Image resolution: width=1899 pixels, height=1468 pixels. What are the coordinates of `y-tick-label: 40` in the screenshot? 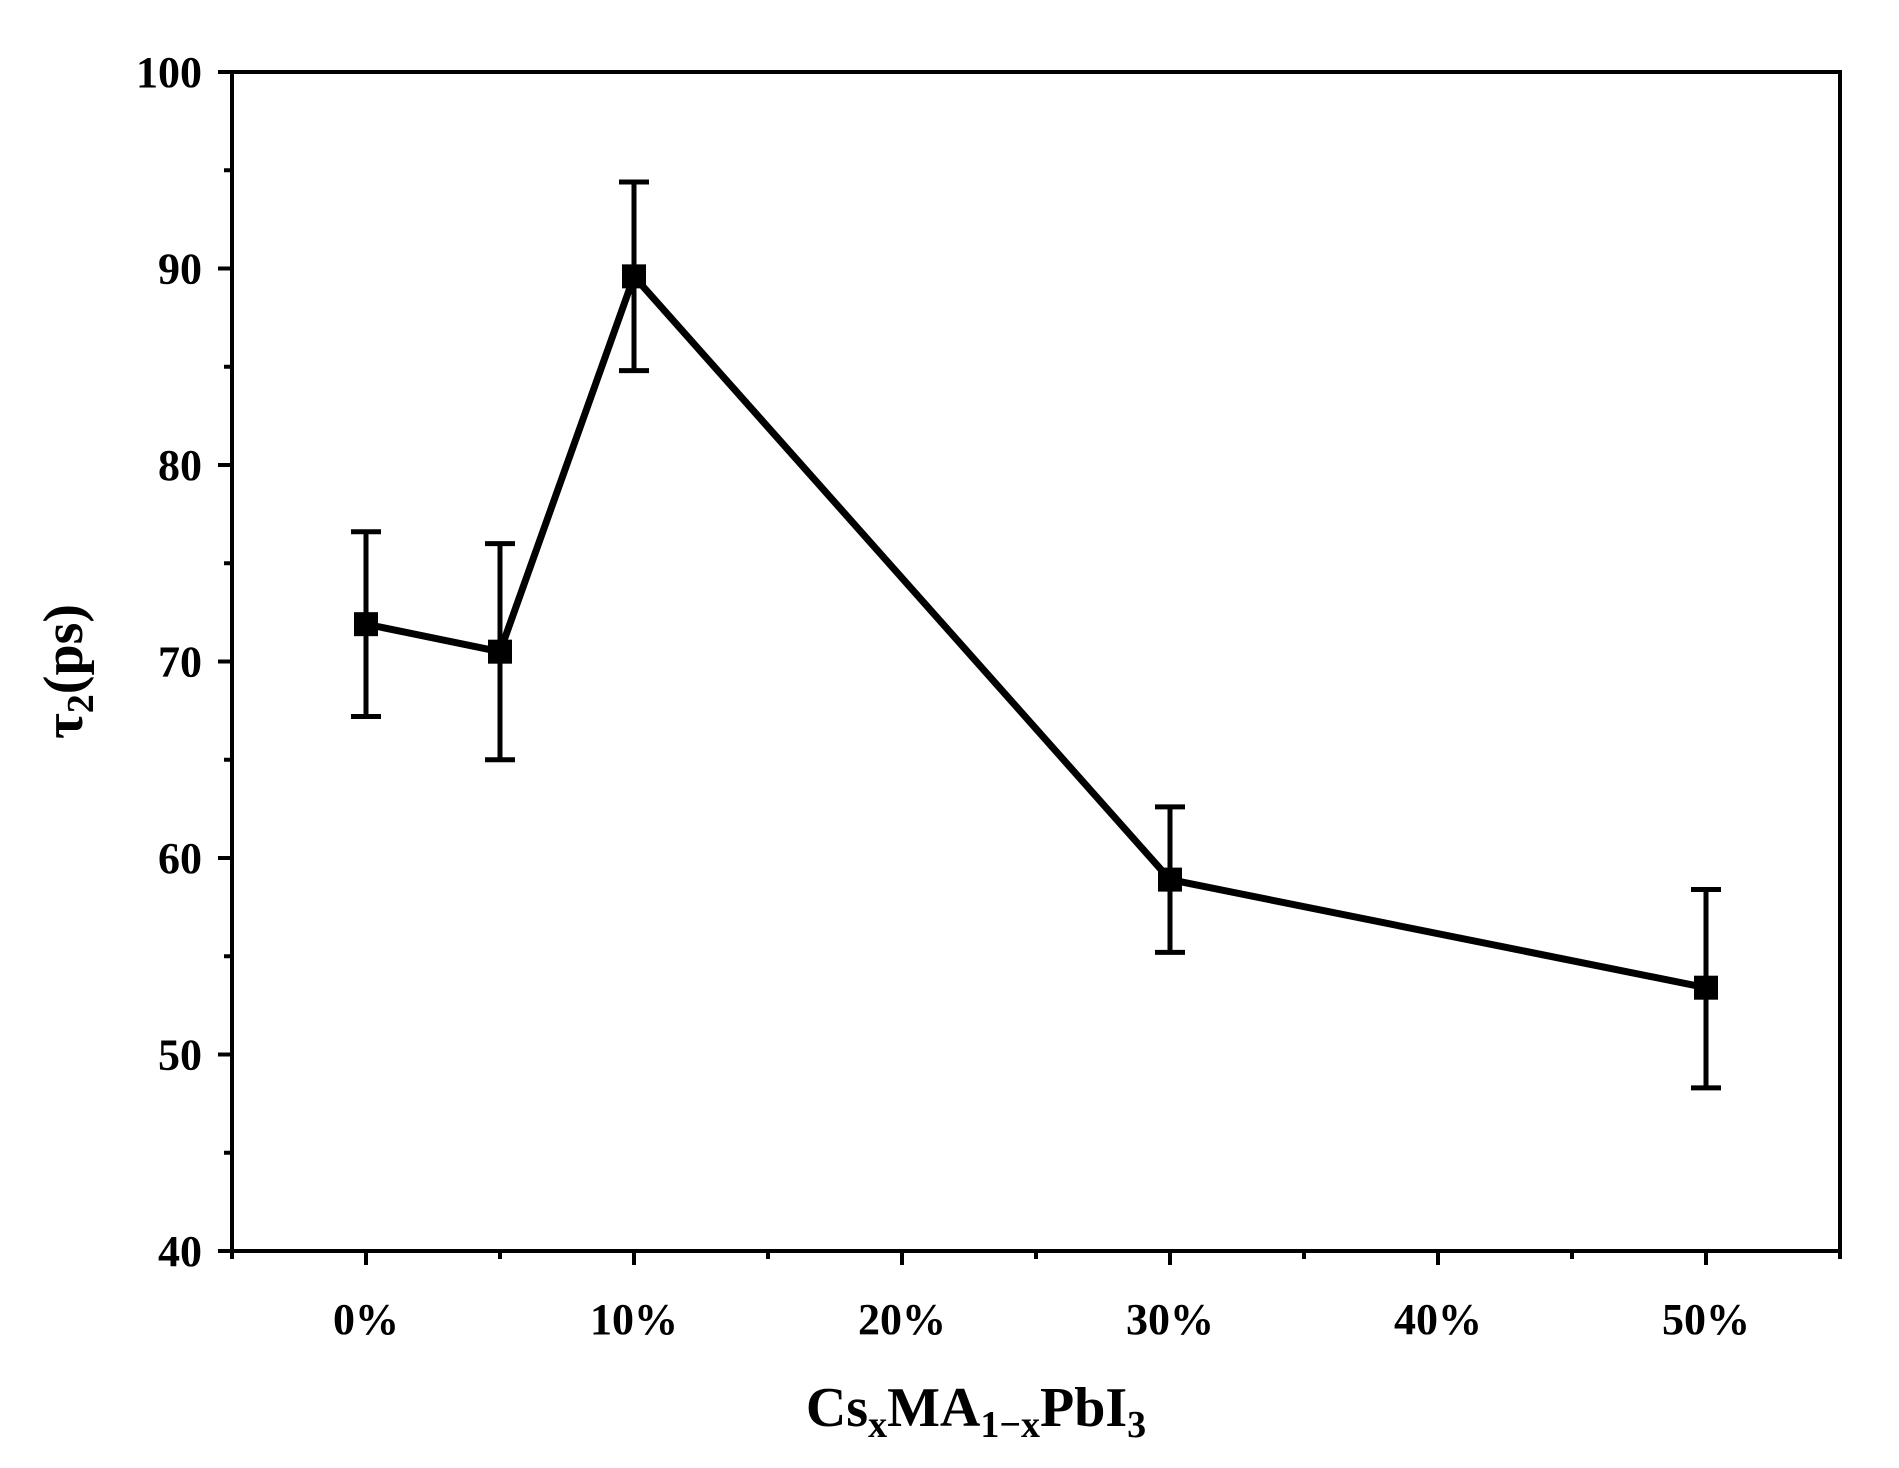 It's located at (180, 1251).